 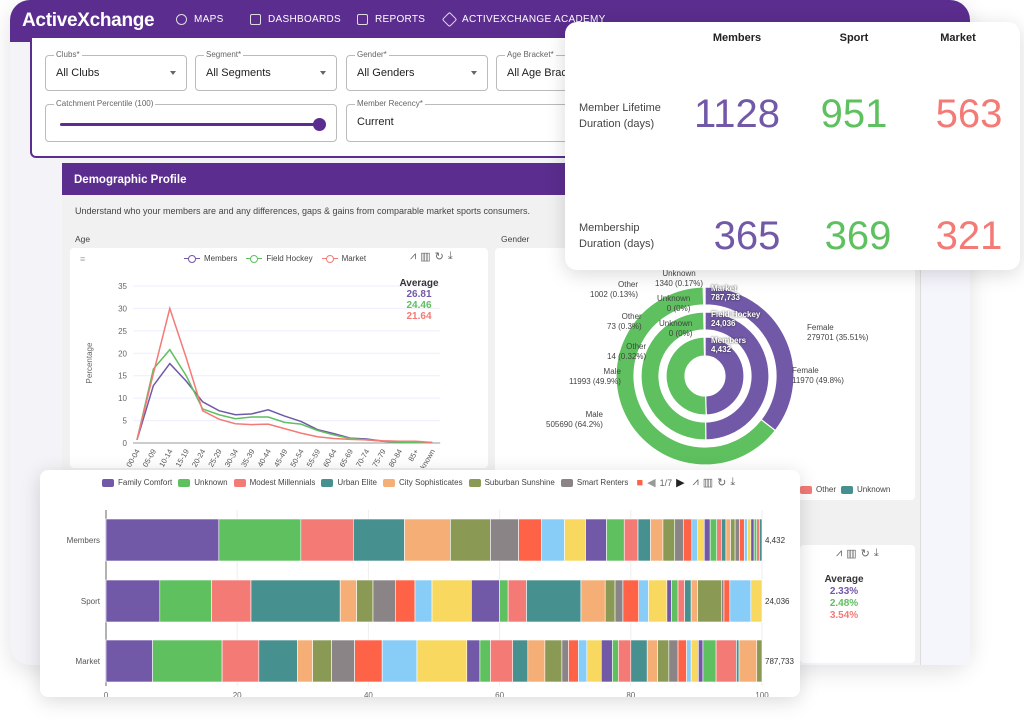 I want to click on legend-label: Other, so click(x=826, y=489).